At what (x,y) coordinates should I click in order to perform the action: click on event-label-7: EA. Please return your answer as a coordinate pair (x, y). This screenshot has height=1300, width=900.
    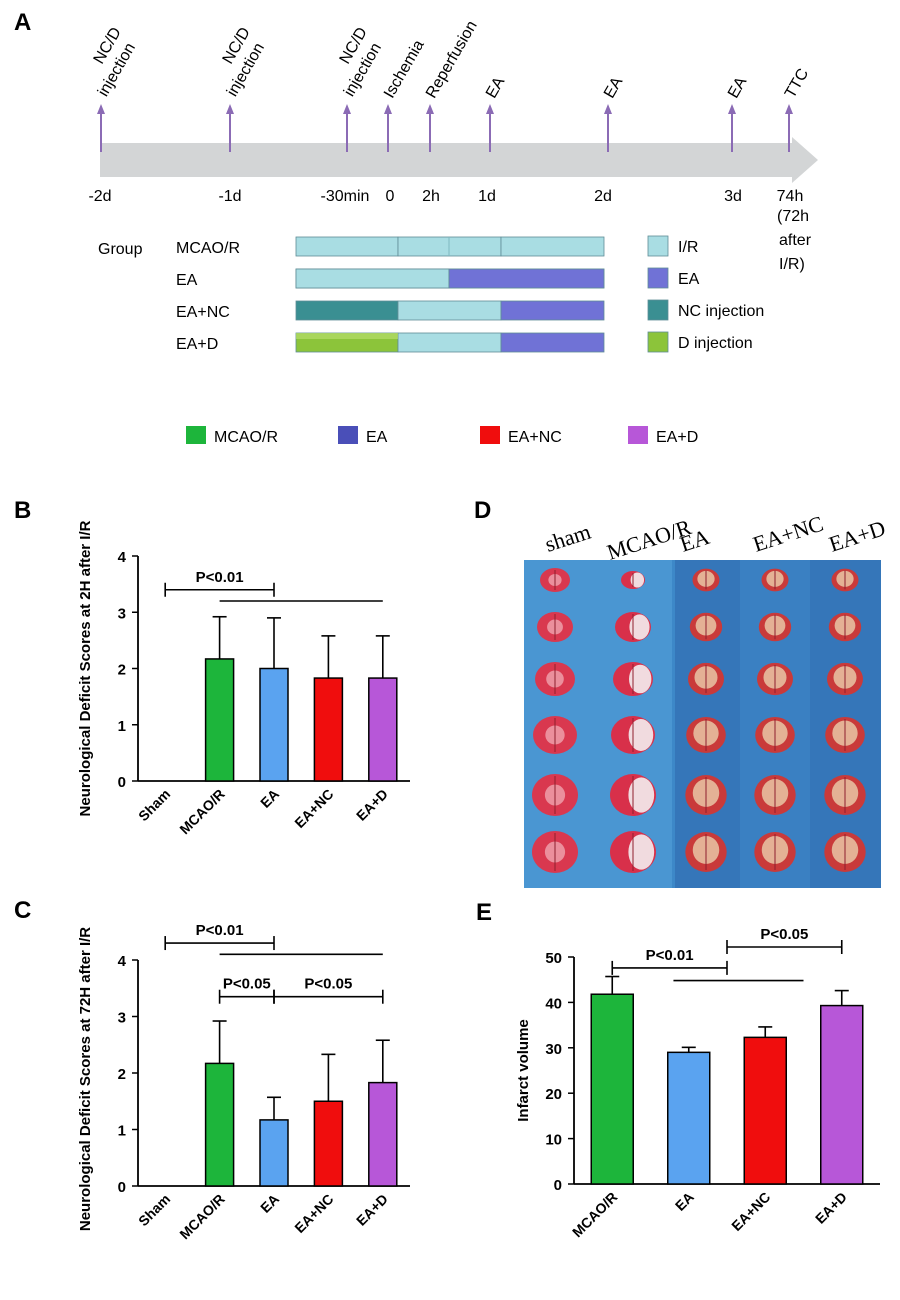
    Looking at the image, I should click on (738, 87).